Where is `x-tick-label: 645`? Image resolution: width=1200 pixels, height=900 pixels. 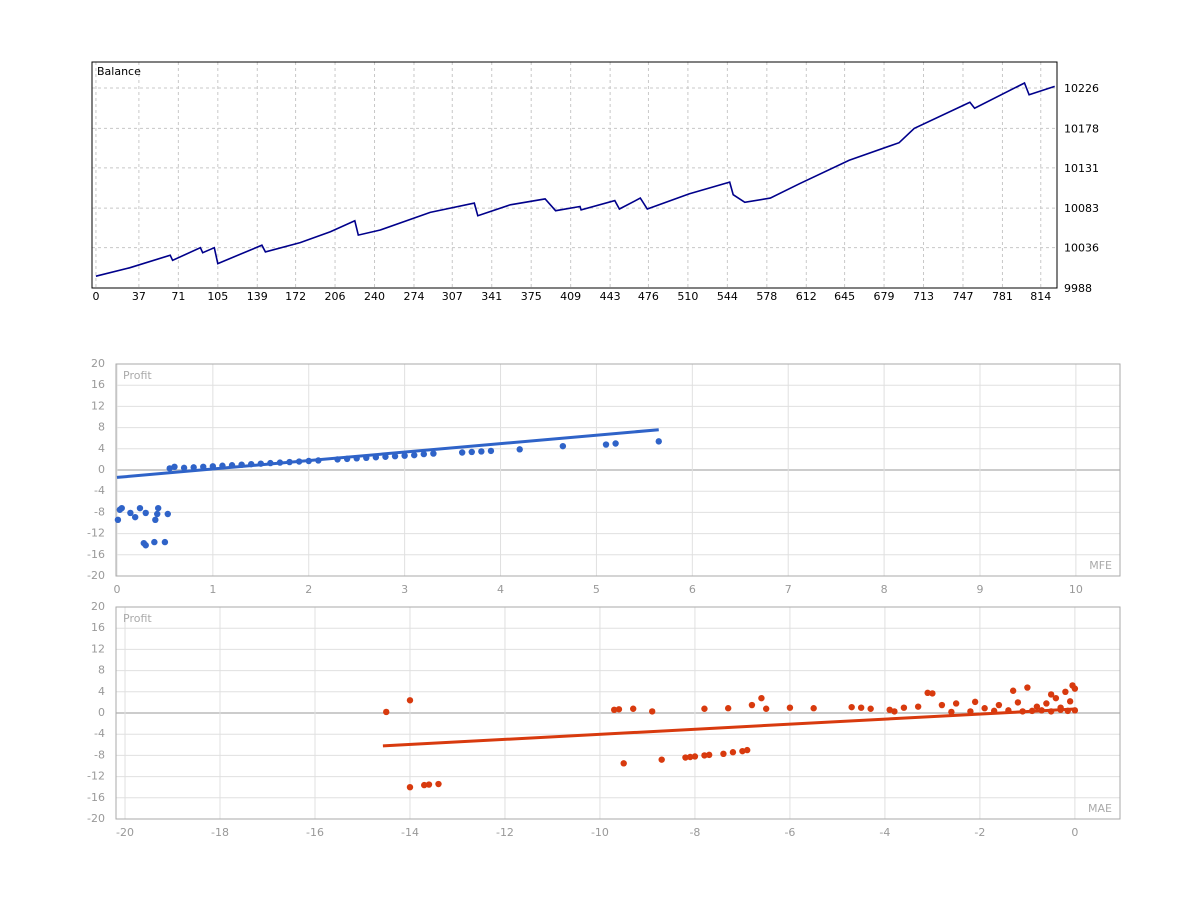 x-tick-label: 645 is located at coordinates (844, 296).